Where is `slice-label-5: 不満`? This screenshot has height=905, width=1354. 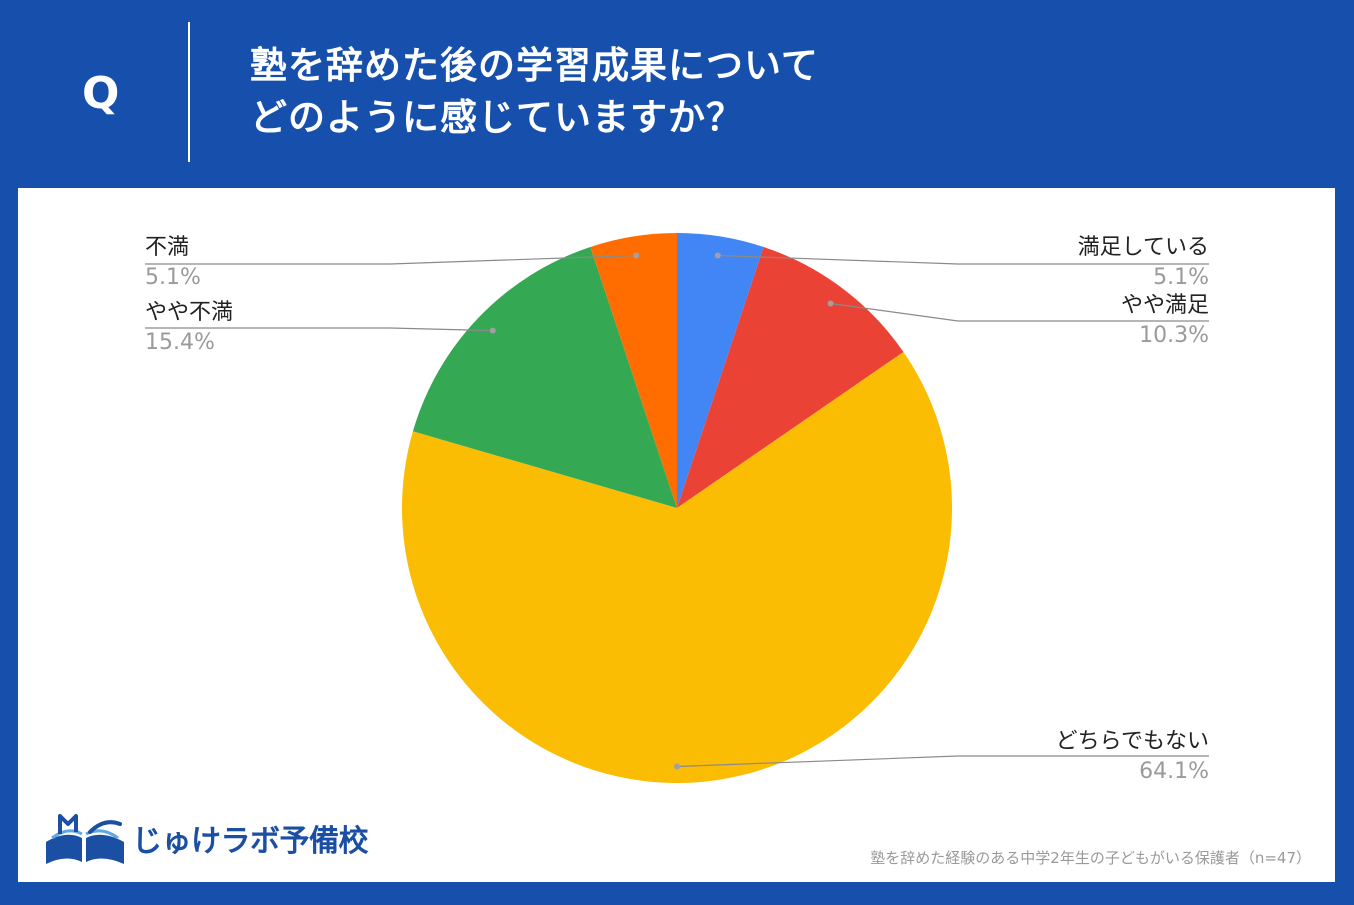 slice-label-5: 不満 is located at coordinates (167, 247).